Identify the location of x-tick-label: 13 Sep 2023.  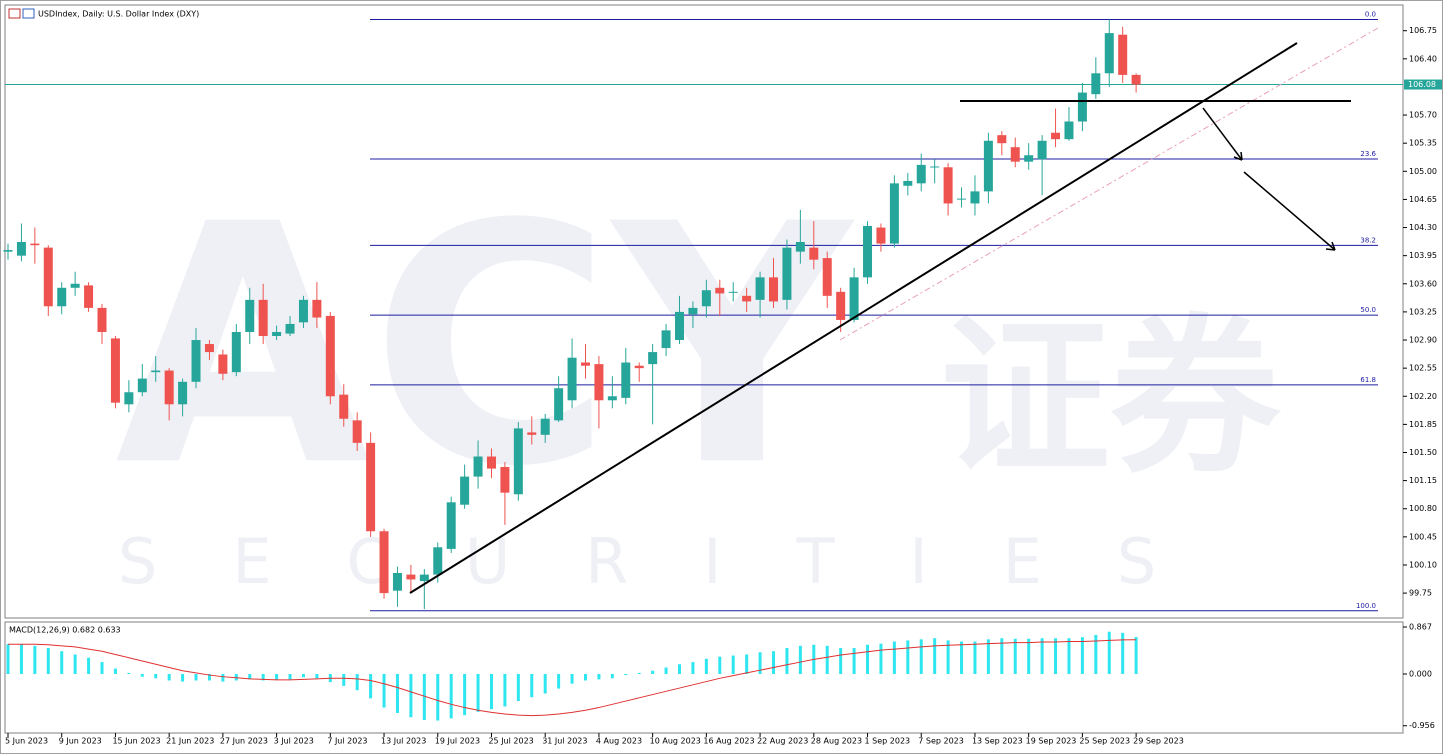
(997, 741).